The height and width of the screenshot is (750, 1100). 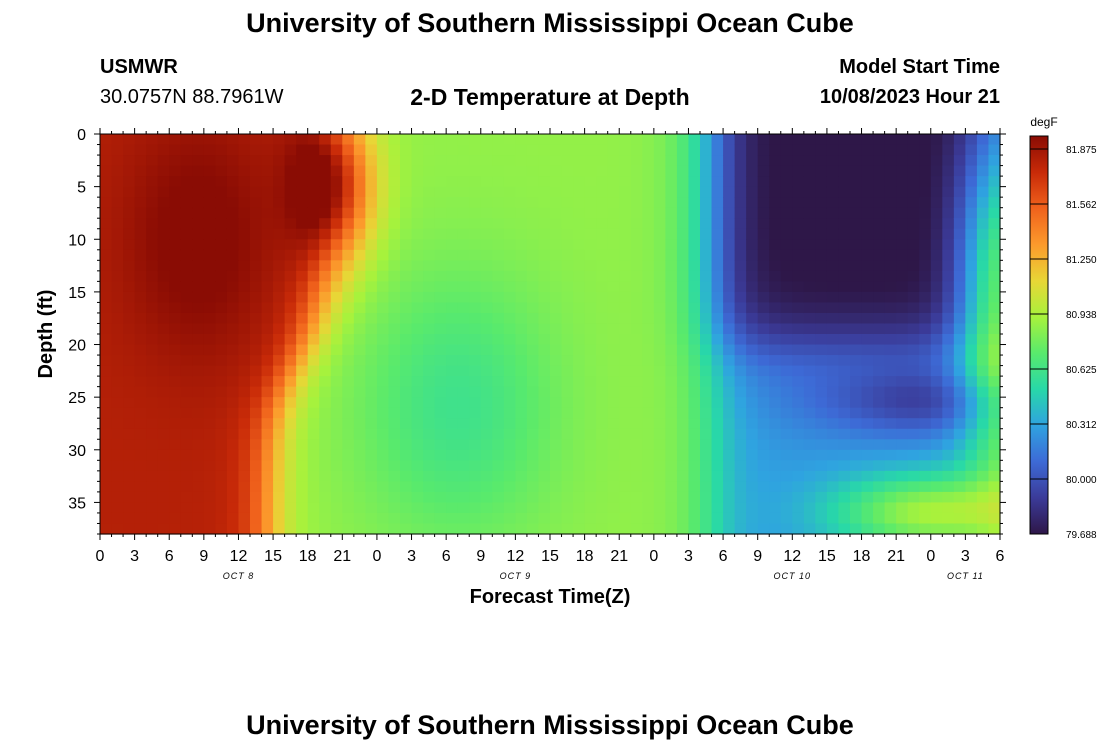 What do you see at coordinates (1081, 150) in the screenshot?
I see `colorbar-tick-label: 81.875` at bounding box center [1081, 150].